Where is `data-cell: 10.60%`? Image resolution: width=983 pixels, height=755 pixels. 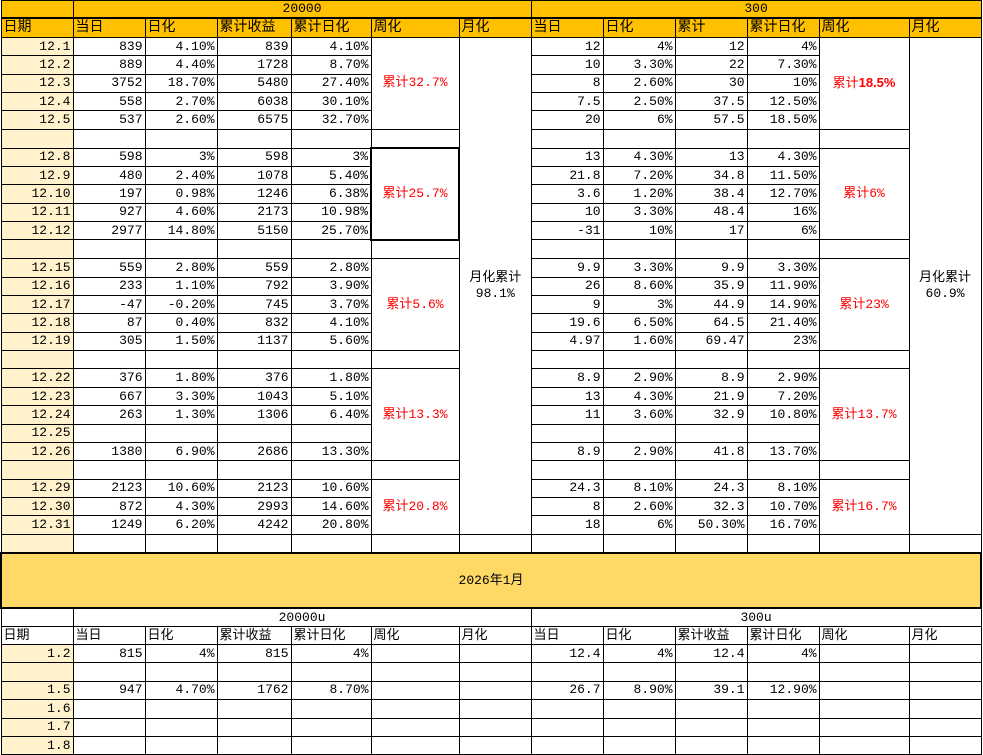 data-cell: 10.60% is located at coordinates (331, 488).